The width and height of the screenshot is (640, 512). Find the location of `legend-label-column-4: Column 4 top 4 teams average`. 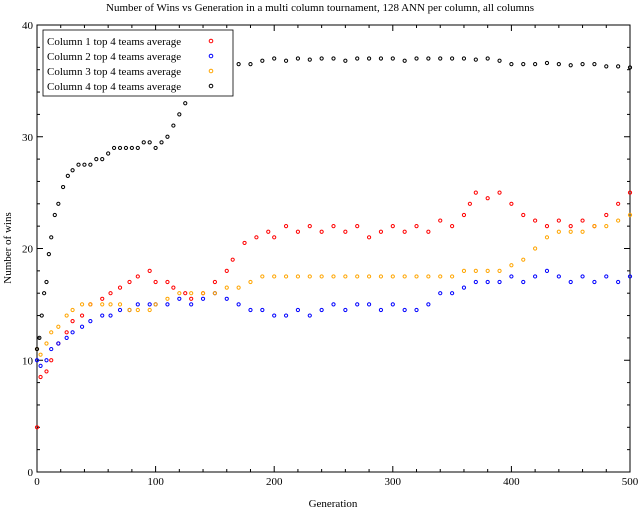

legend-label-column-4: Column 4 top 4 teams average is located at coordinates (114, 87).